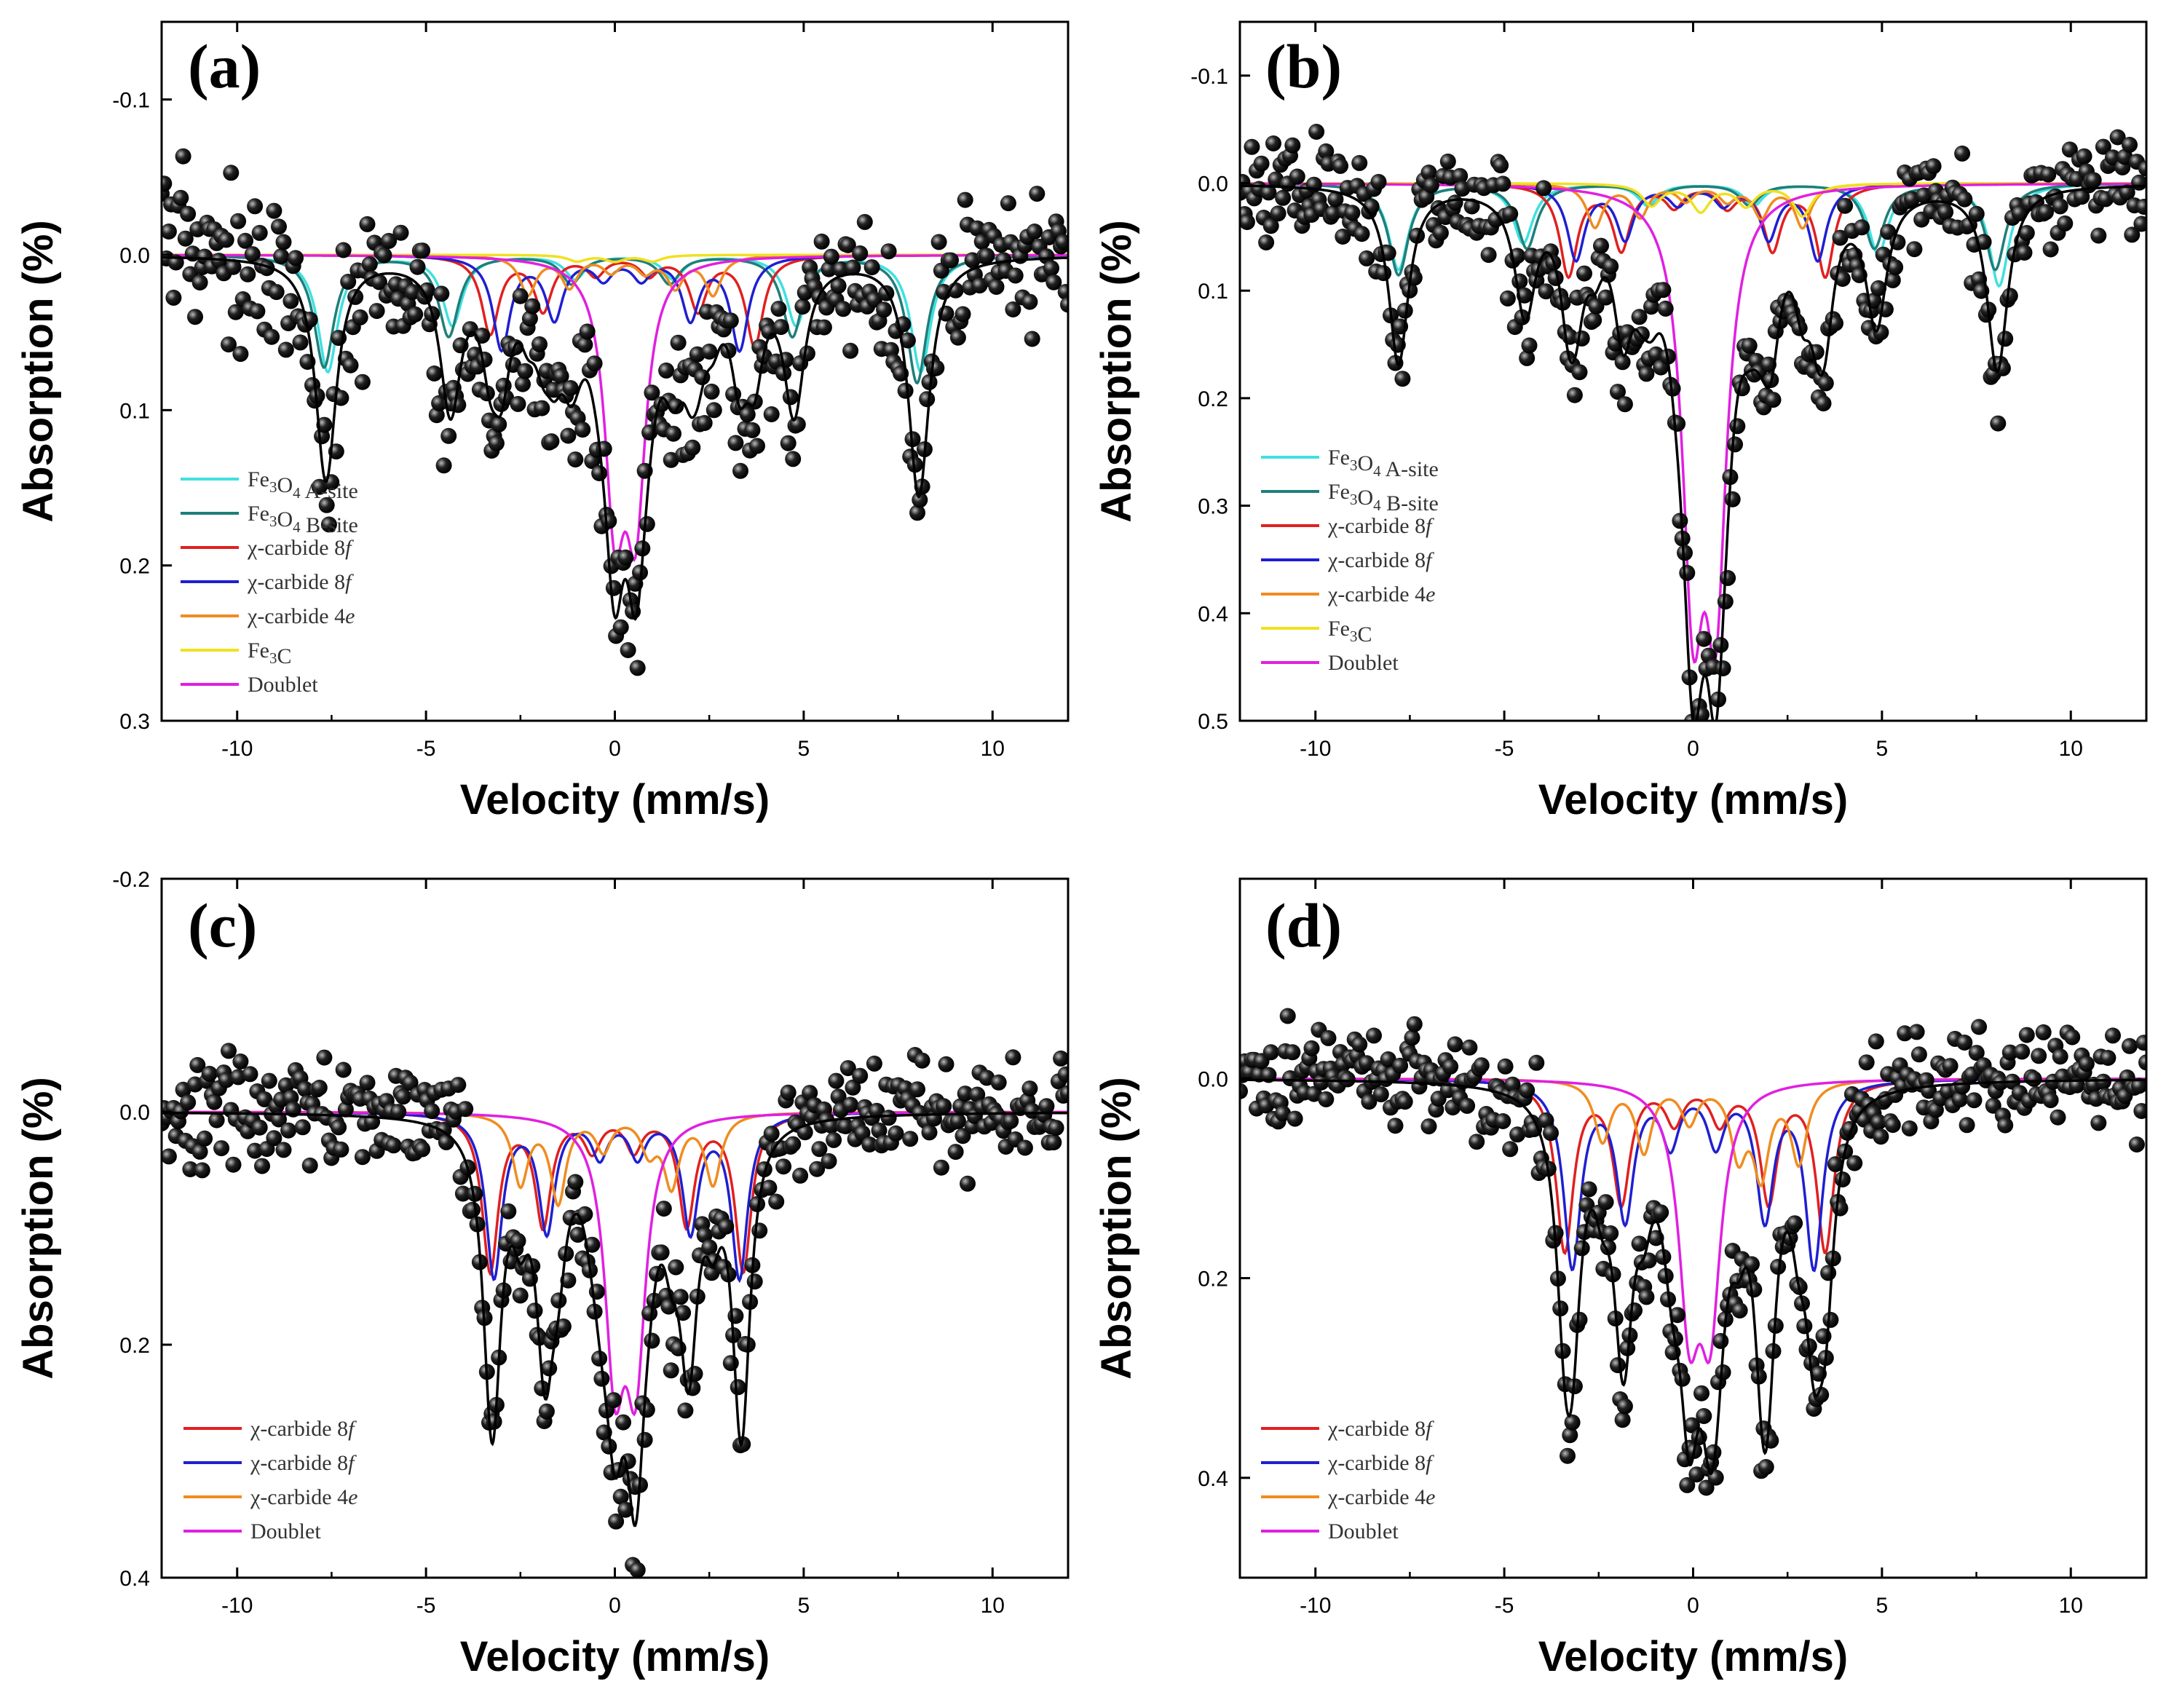  Describe the element at coordinates (135, 1113) in the screenshot. I see `y-tick-label: 0.0` at that location.